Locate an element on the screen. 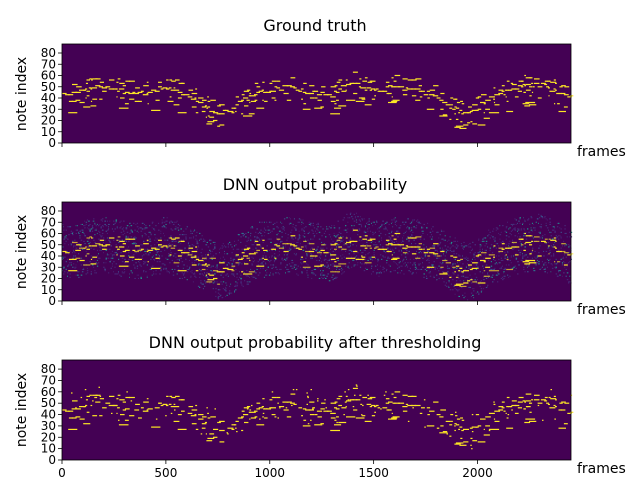 This screenshot has height=500, width=639. x-axis-label: frames is located at coordinates (601, 469).